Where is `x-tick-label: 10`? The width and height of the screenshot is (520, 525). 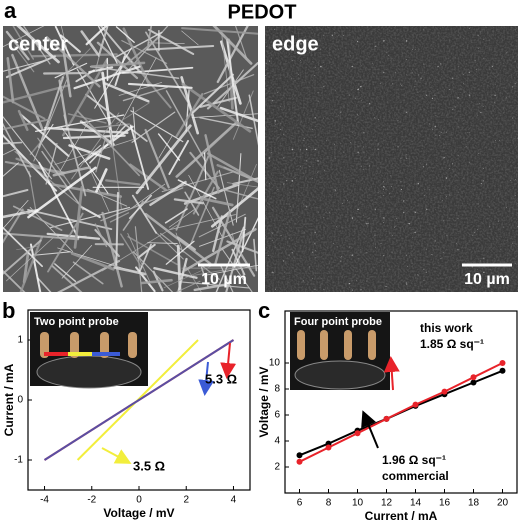
x-tick-label: 10 is located at coordinates (358, 503).